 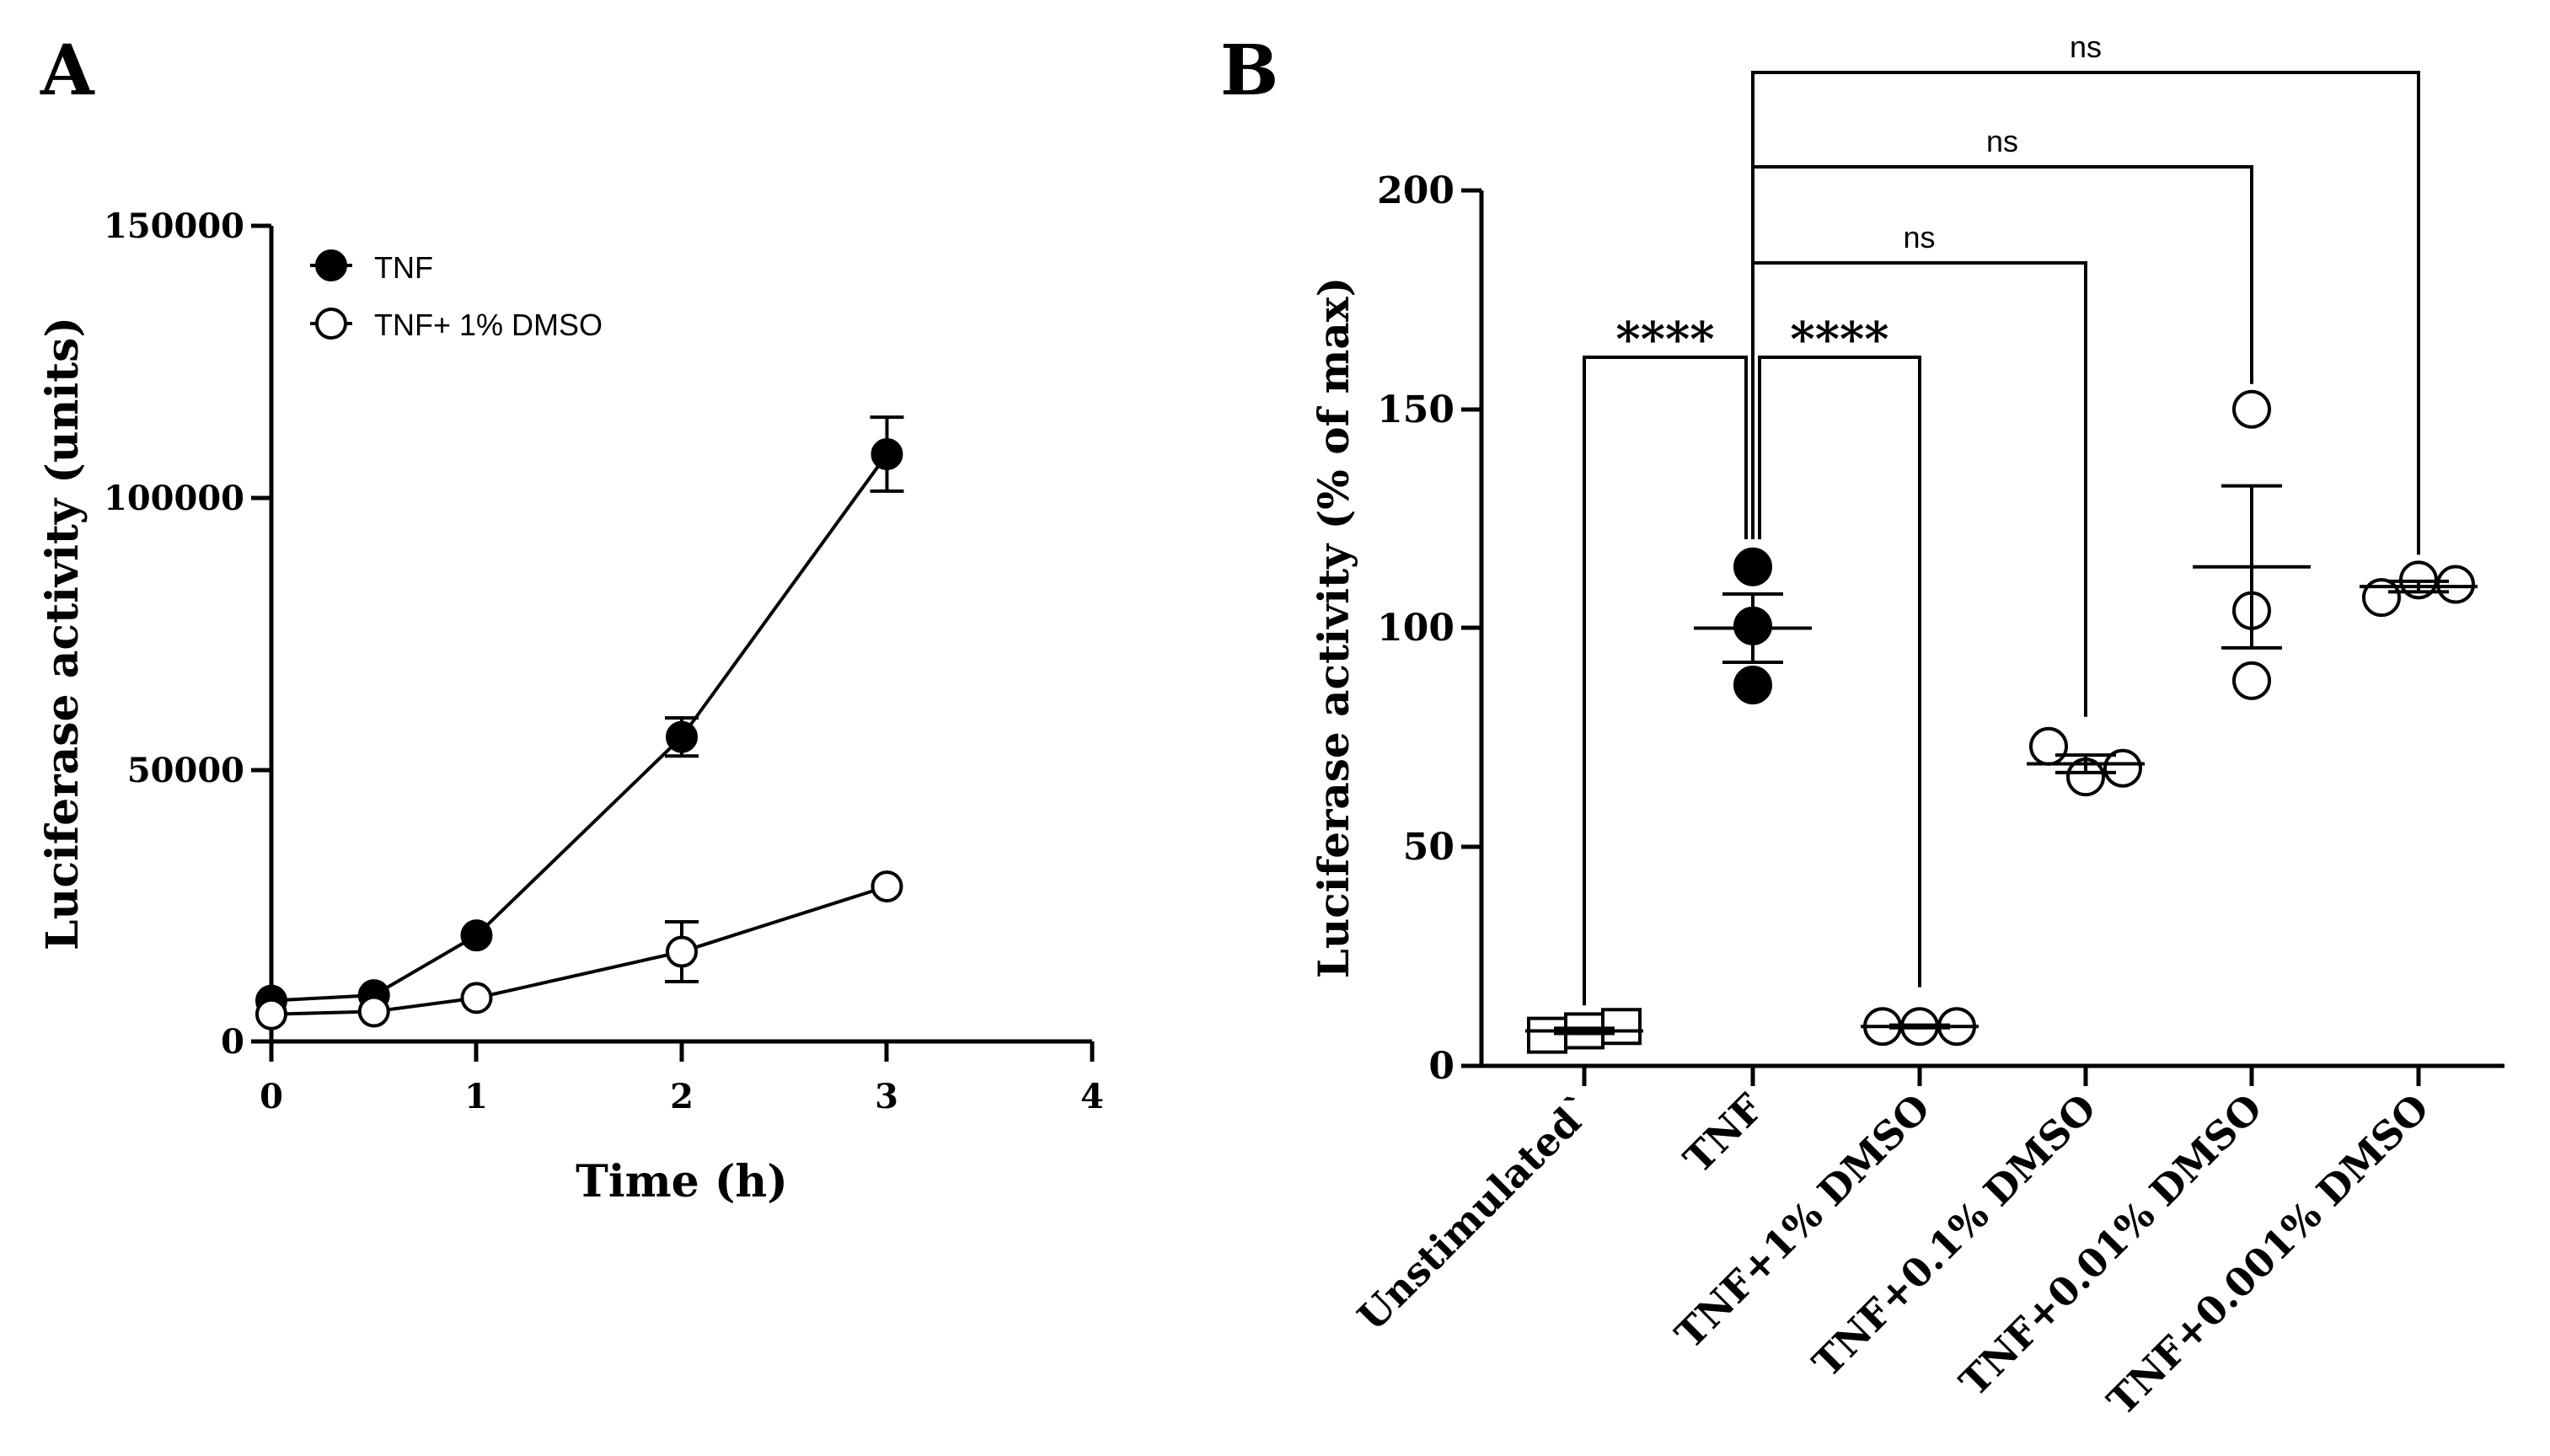 What do you see at coordinates (1333, 628) in the screenshot?
I see `panel-b-y-axis-title: Luciferase activity (% of max)` at bounding box center [1333, 628].